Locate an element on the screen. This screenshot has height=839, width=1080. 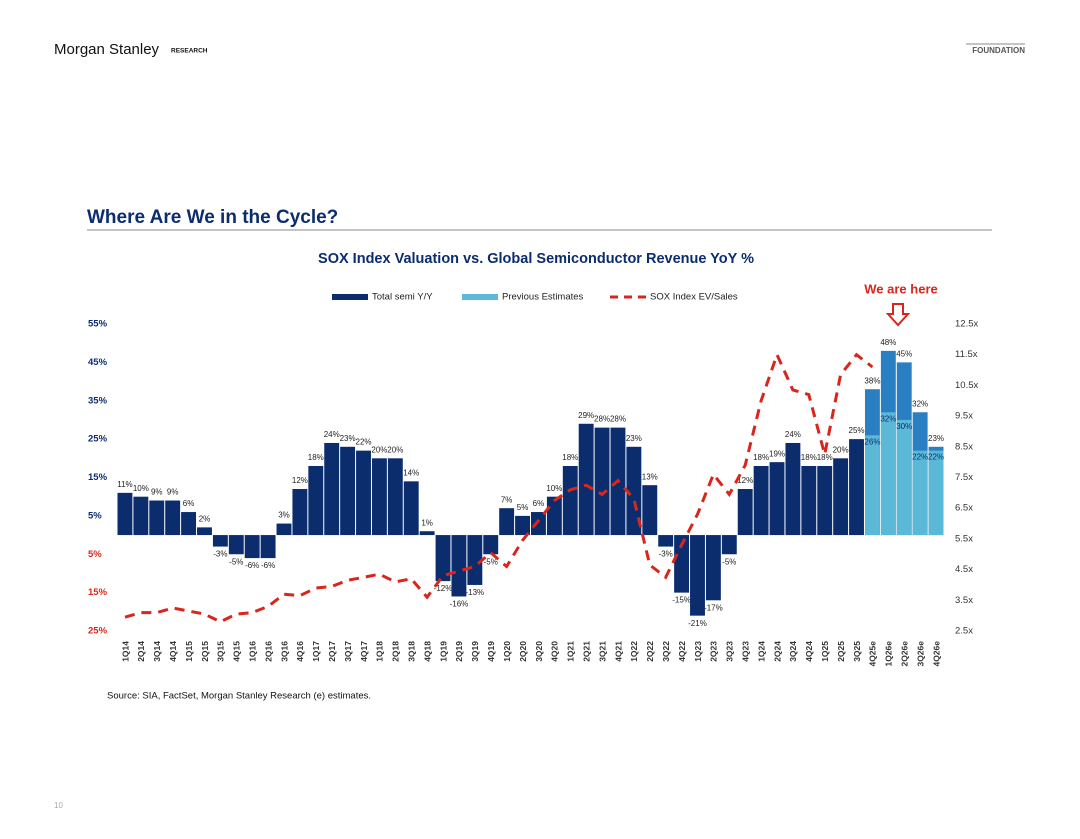
value-label: 32% is located at coordinates (920, 403).